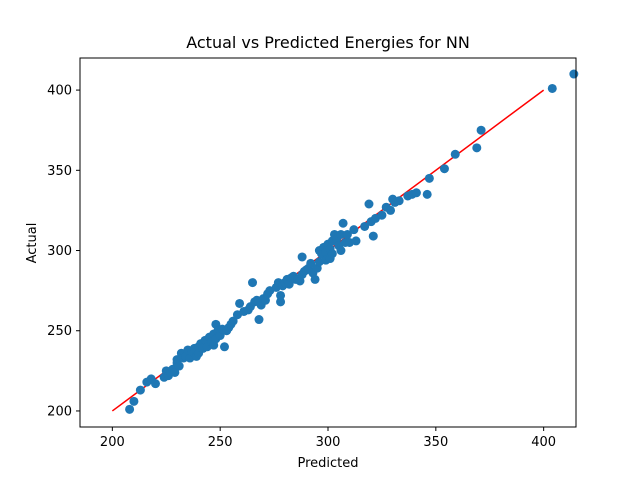 This screenshot has width=640, height=480. I want to click on y-tick-label: 250, so click(59, 331).